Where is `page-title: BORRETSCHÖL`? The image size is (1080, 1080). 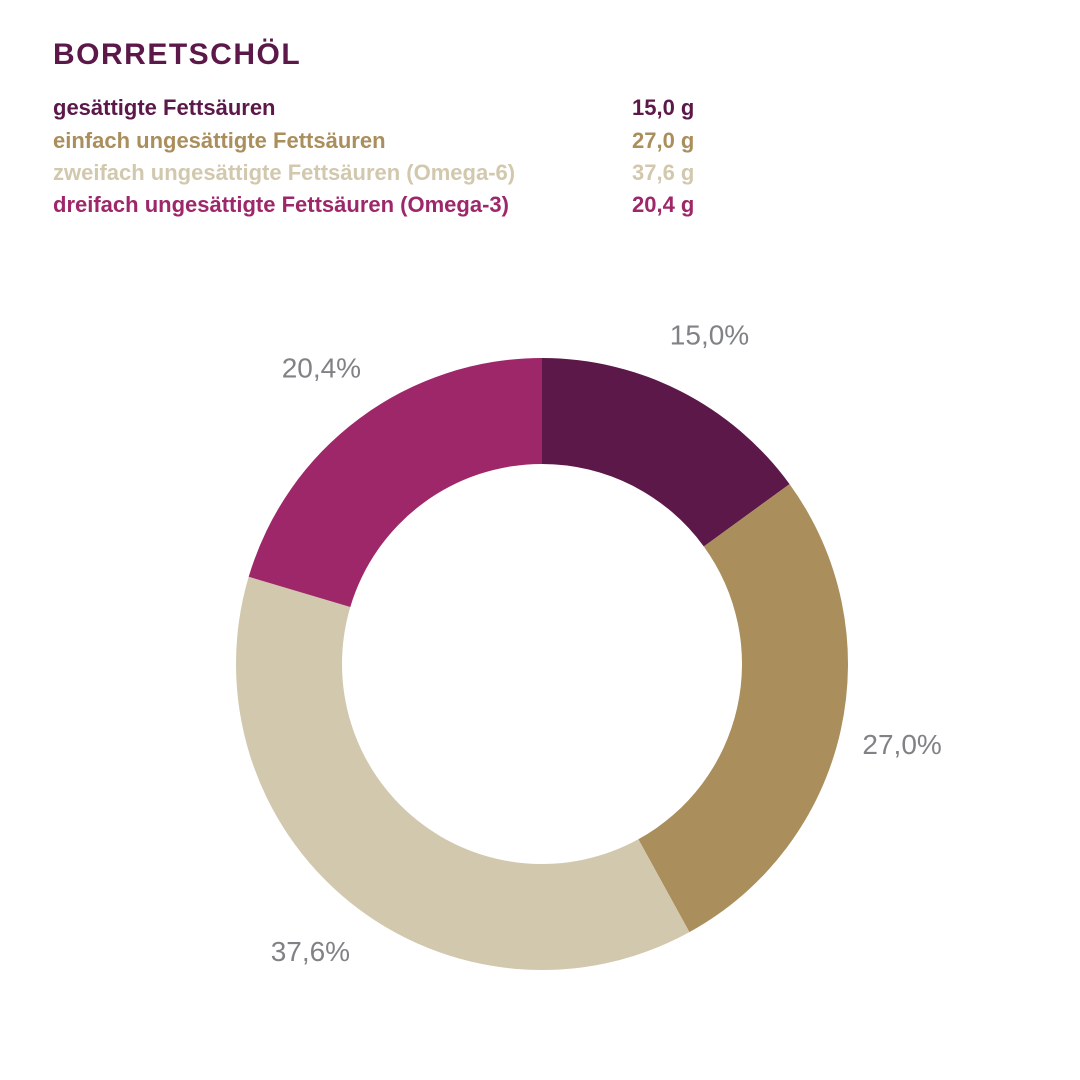
page-title: BORRETSCHÖL is located at coordinates (177, 54).